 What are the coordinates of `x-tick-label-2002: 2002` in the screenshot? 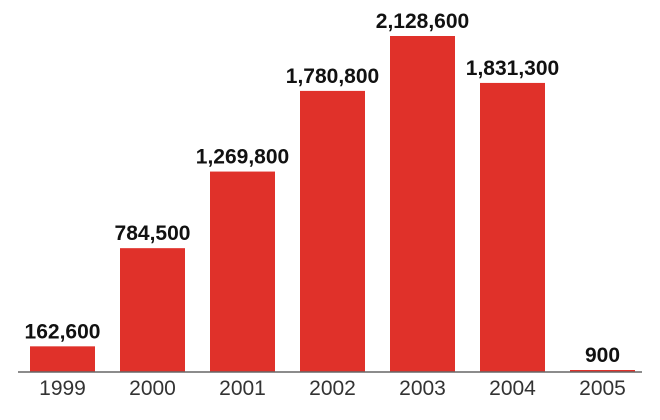 It's located at (332, 388).